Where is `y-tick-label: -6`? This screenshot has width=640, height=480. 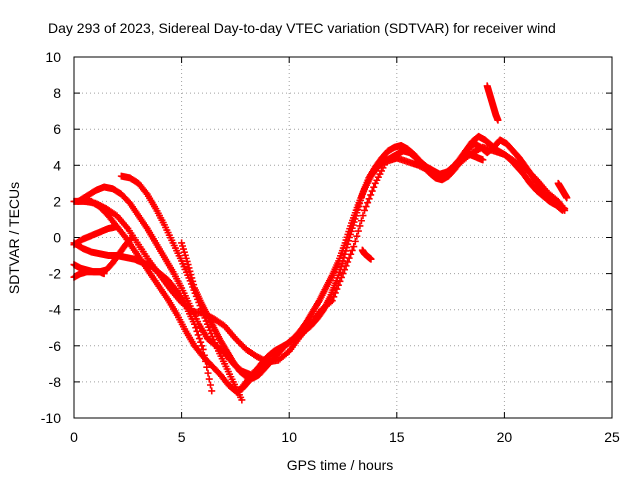
y-tick-label: -6 is located at coordinates (55, 346).